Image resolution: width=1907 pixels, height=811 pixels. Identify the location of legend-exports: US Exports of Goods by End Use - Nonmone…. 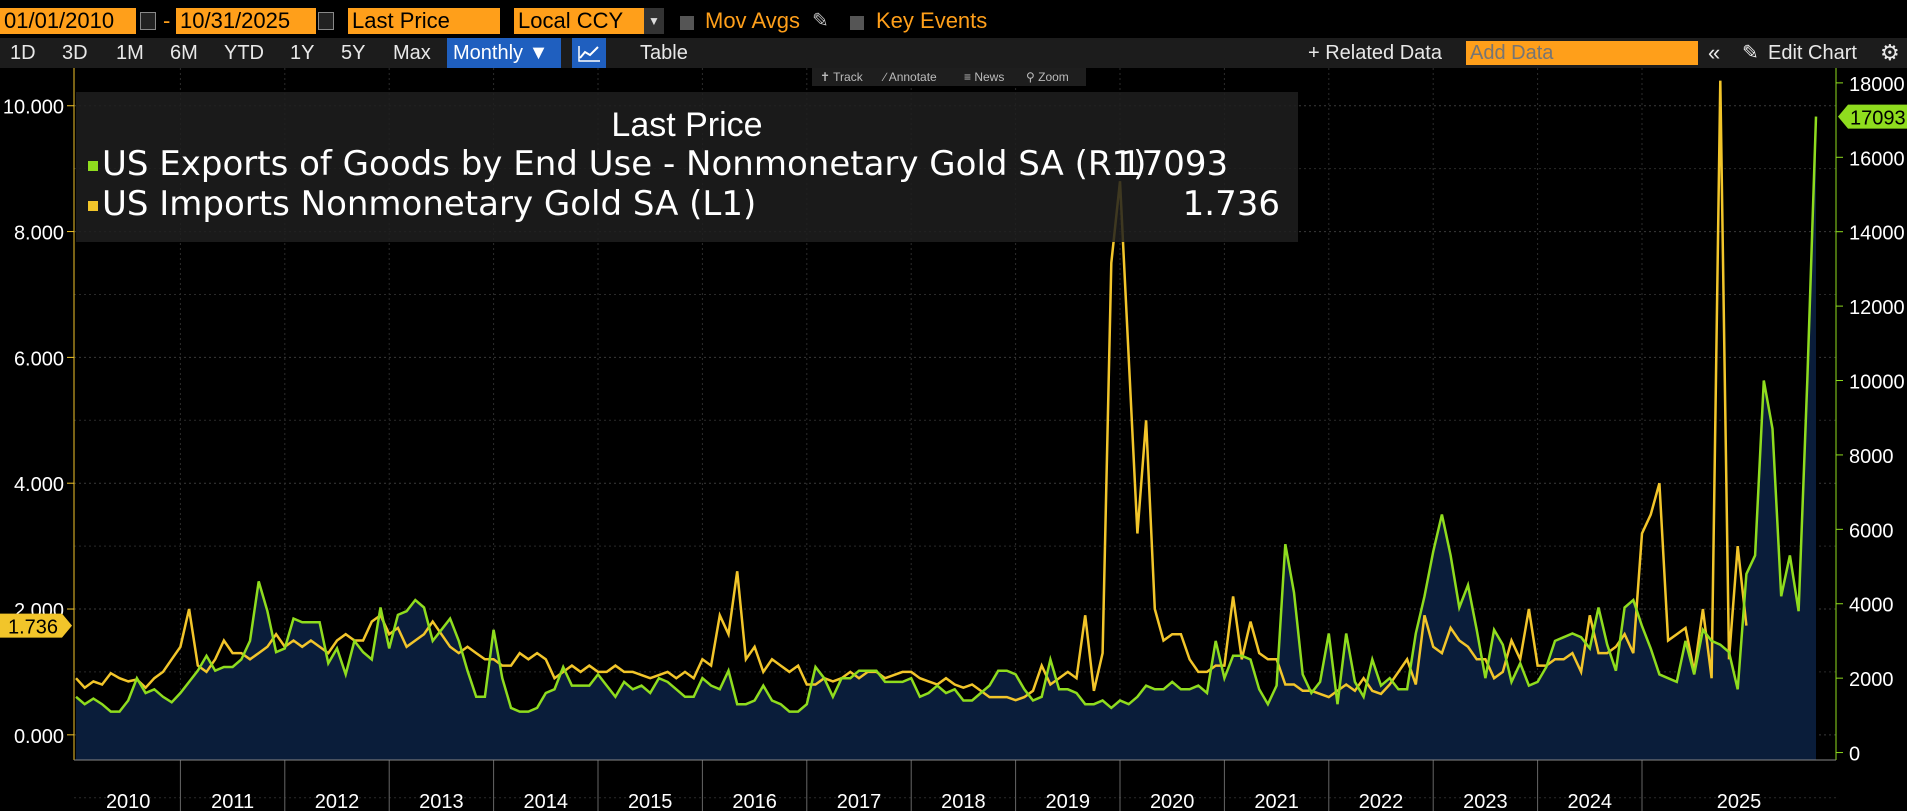
(617, 164).